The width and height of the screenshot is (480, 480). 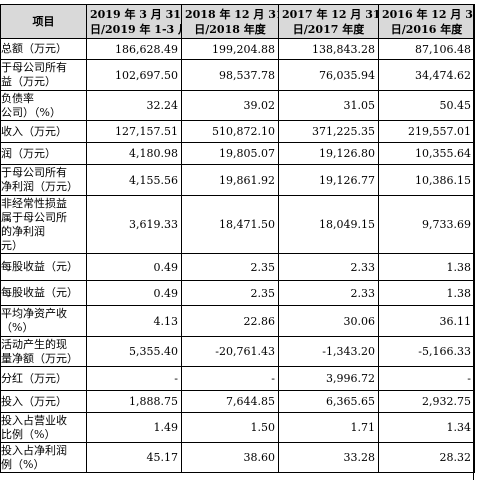 What do you see at coordinates (12, 245) in the screenshot?
I see `row-label-line: 元）` at bounding box center [12, 245].